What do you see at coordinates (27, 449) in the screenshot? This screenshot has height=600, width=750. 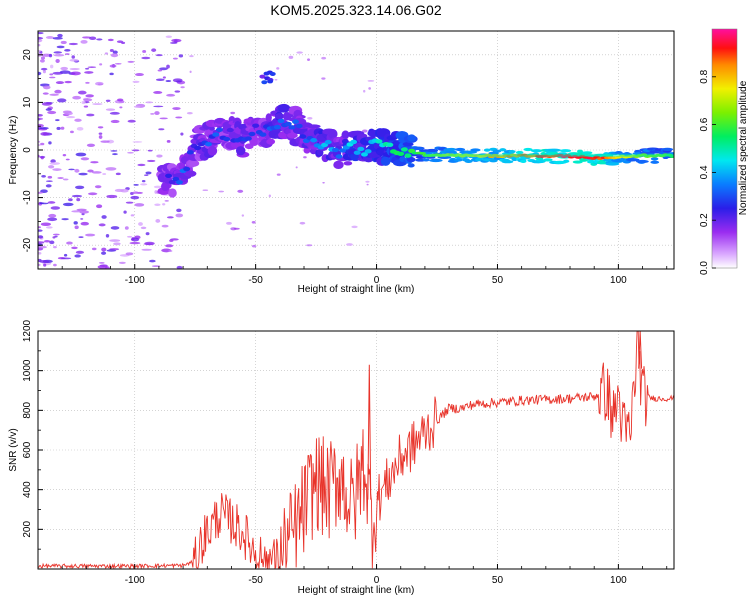 I see `snr-y-tick-label: 600` at bounding box center [27, 449].